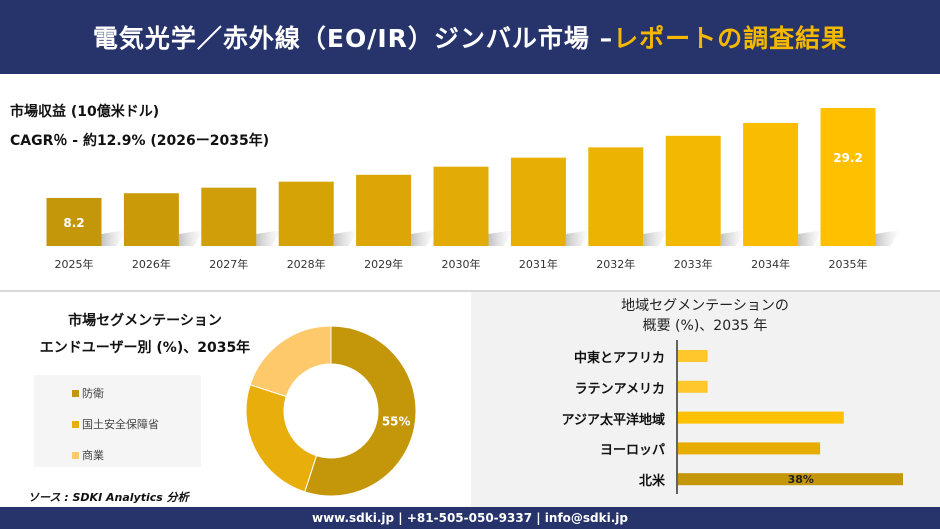  What do you see at coordinates (705, 306) in the screenshot?
I see `regional-title-line1: 地域セグメンテーションの` at bounding box center [705, 306].